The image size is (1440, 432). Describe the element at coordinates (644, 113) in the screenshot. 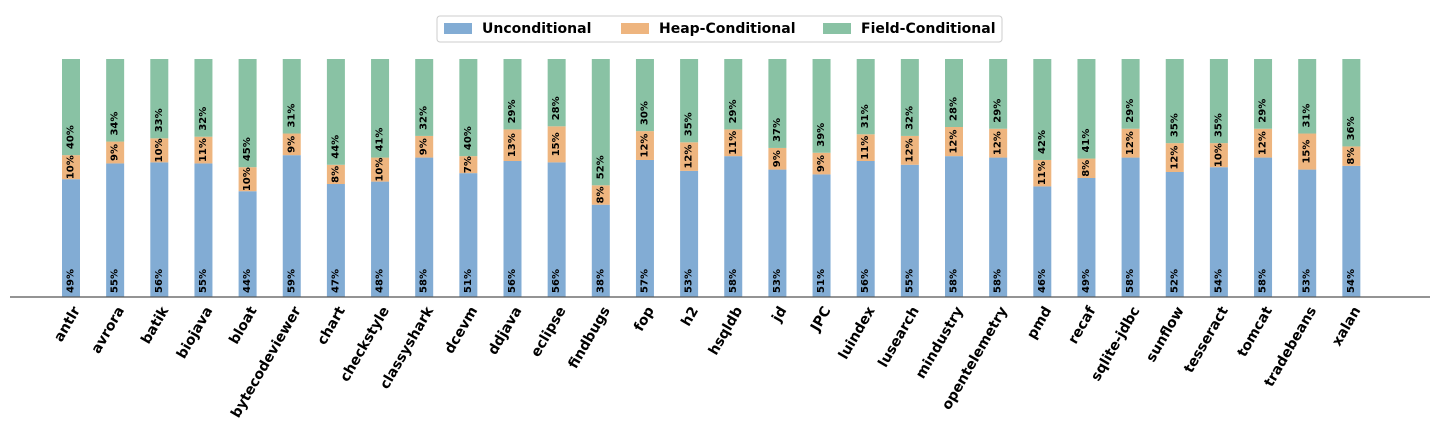

I see `pct-label-fop-field-conditional: 30%` at that location.